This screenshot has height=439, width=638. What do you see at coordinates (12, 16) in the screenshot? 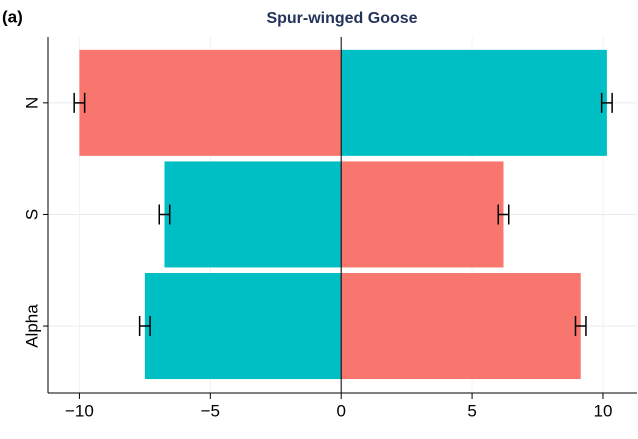
I see `panel-label: (a)` at bounding box center [12, 16].